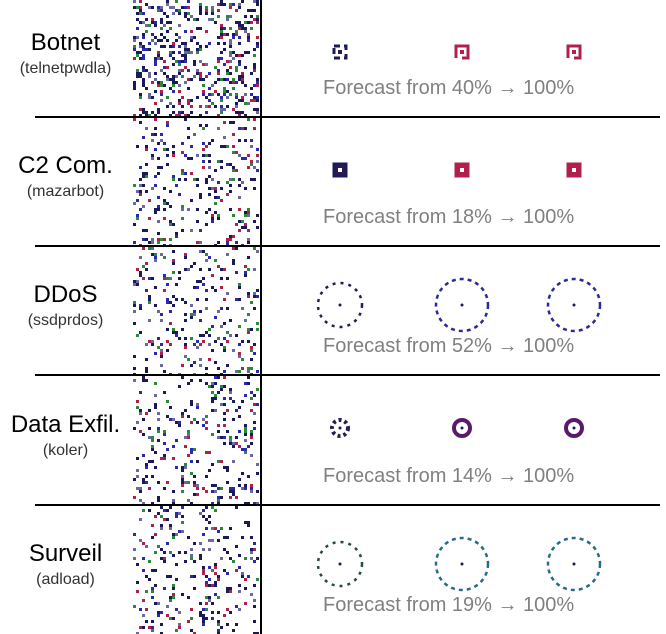 The width and height of the screenshot is (666, 634). I want to click on attack-type: Data Exfil., so click(65, 424).